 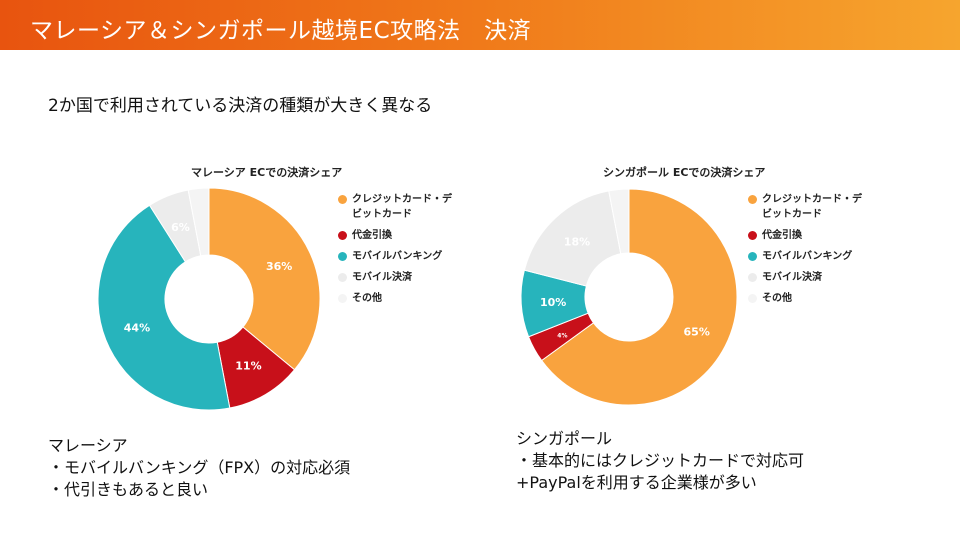 I want to click on data-label: 36%, so click(x=279, y=266).